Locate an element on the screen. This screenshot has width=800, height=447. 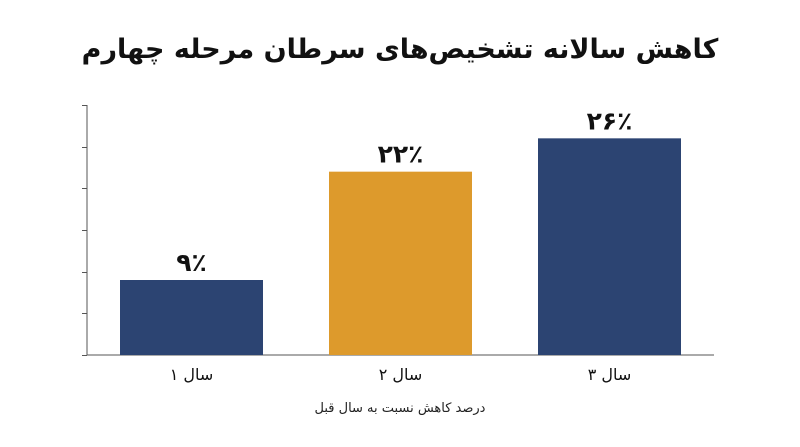
x-tick-label: سال ۳ is located at coordinates (610, 374).